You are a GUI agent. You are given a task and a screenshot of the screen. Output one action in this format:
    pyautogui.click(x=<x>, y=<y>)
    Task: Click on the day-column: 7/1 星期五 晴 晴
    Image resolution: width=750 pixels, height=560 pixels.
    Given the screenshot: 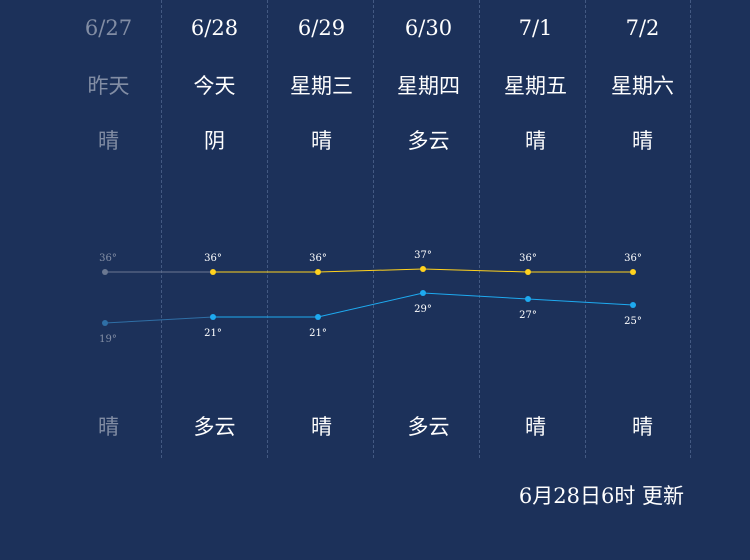 What is the action you would take?
    pyautogui.click(x=535, y=230)
    